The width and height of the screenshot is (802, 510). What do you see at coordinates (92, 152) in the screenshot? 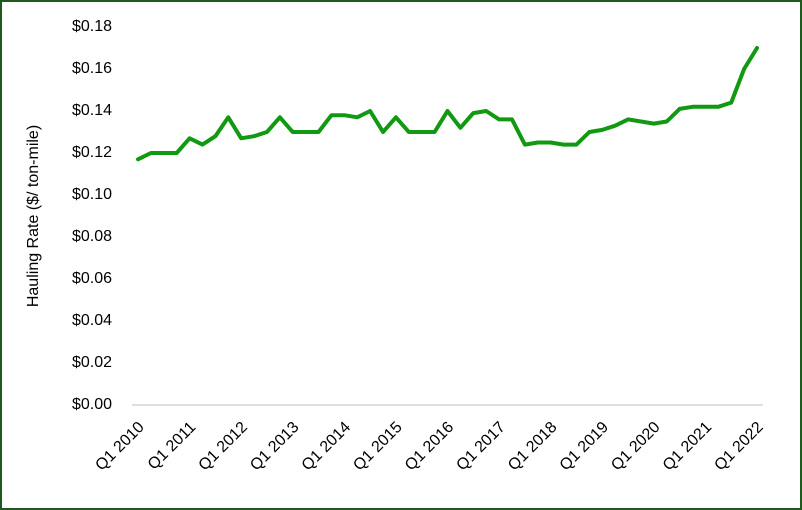
I see `y-tick-label: $0.12` at bounding box center [92, 152].